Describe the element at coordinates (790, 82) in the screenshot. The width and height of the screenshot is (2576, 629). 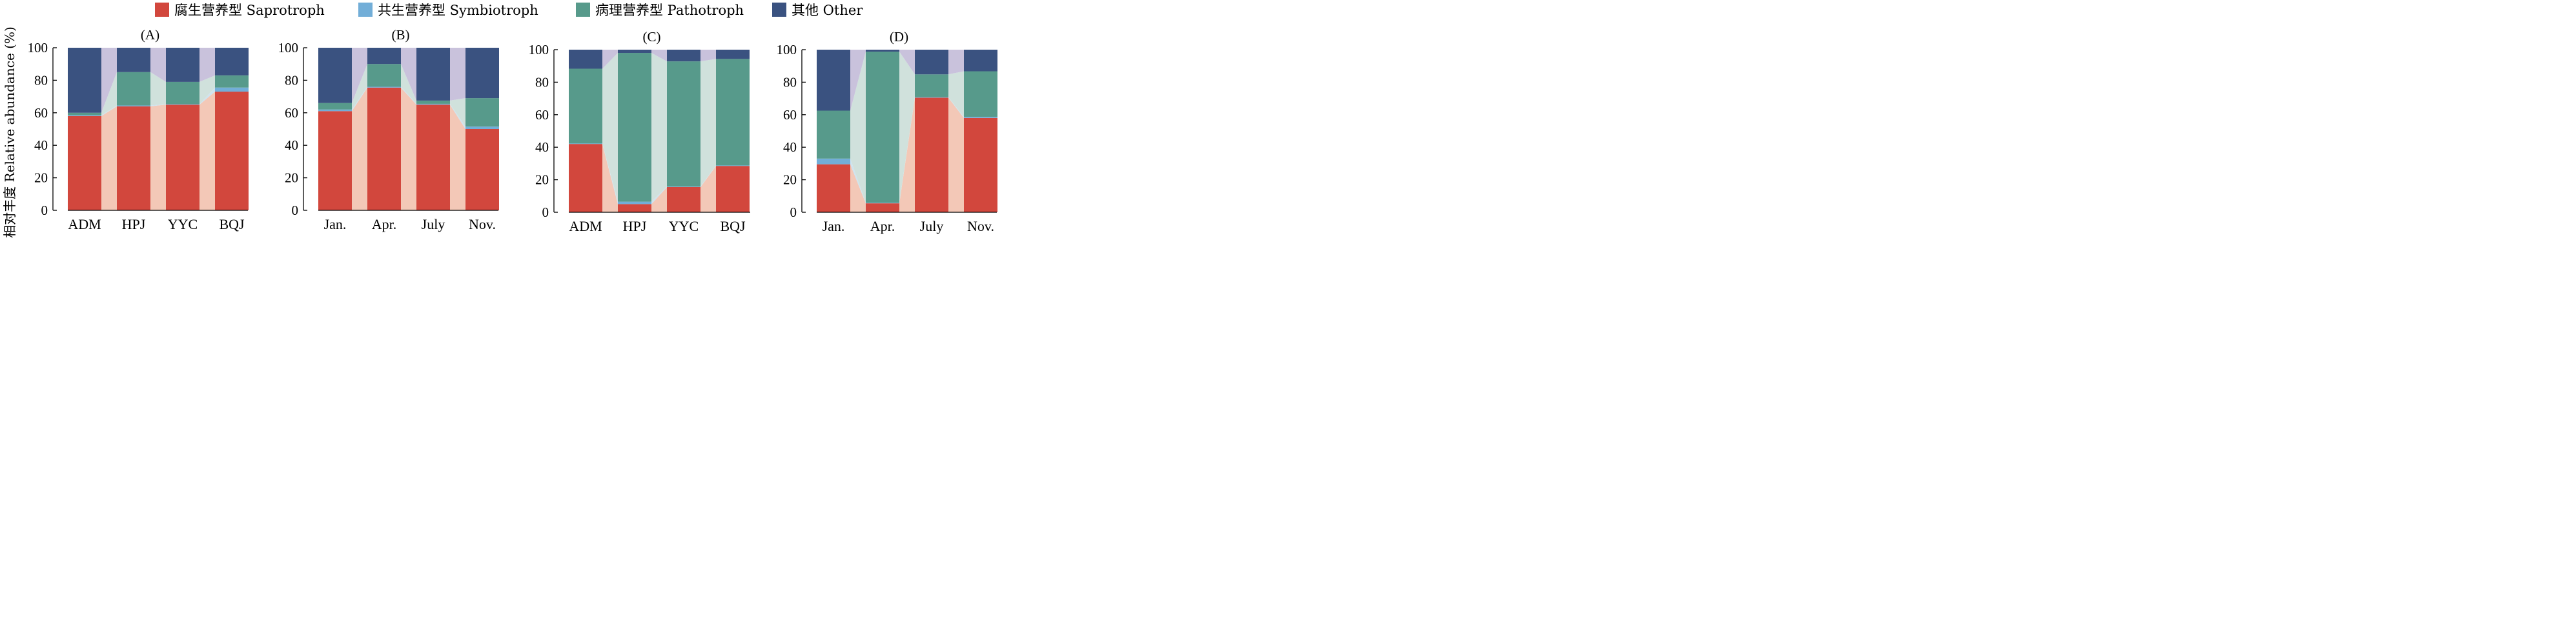
I see `panel-4-y-tick-label-80: 80` at that location.